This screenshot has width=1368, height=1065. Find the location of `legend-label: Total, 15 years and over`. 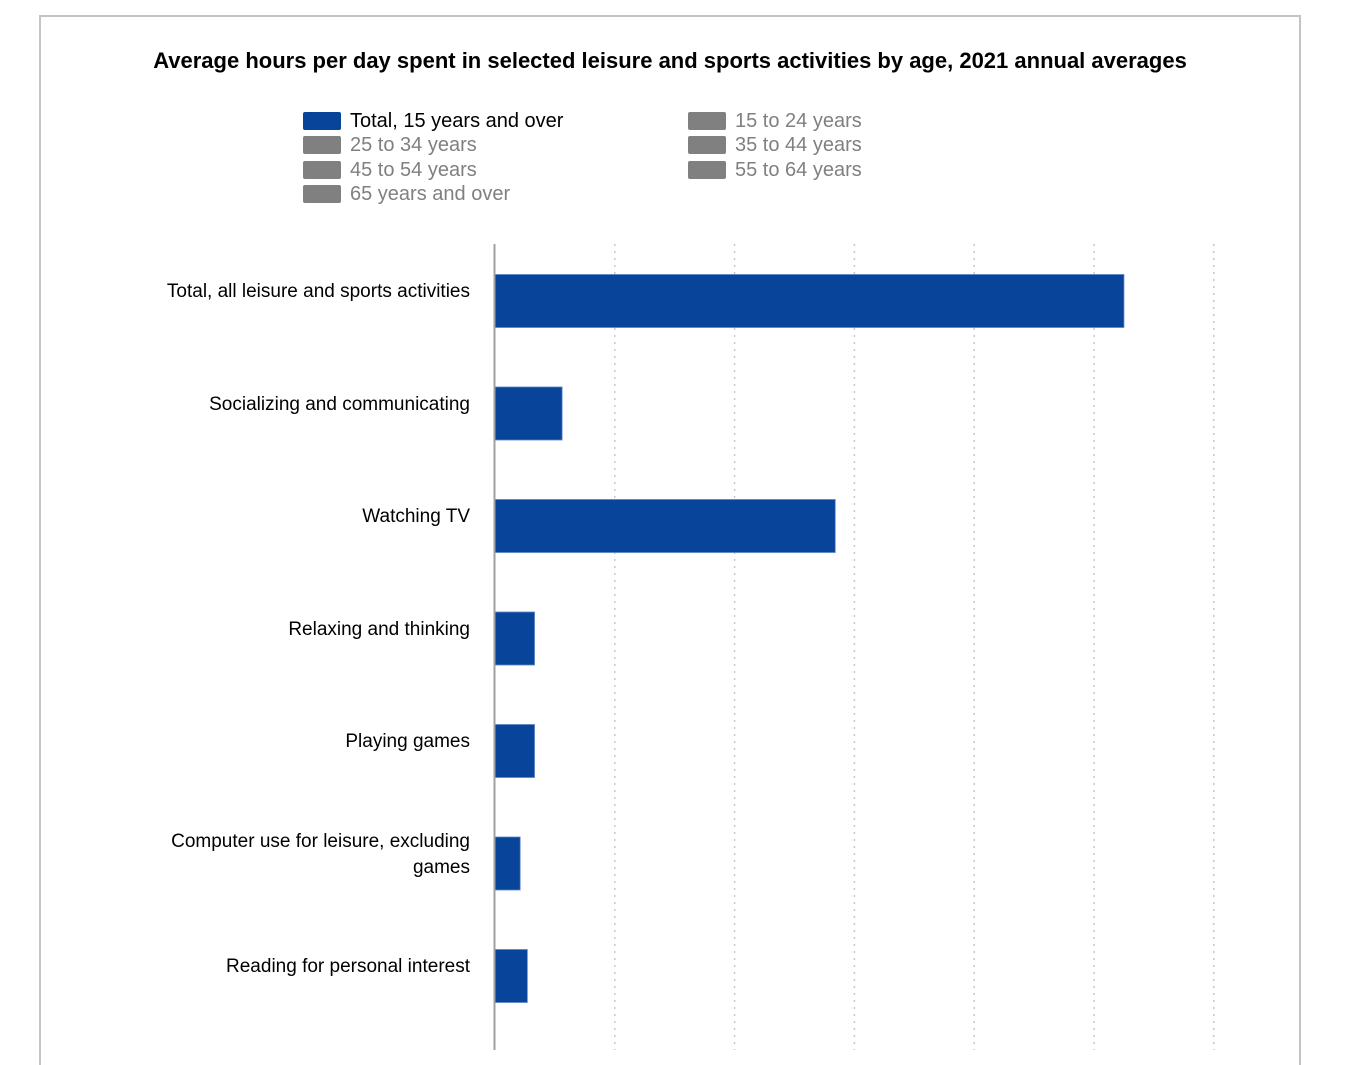

legend-label: Total, 15 years and over is located at coordinates (457, 120).